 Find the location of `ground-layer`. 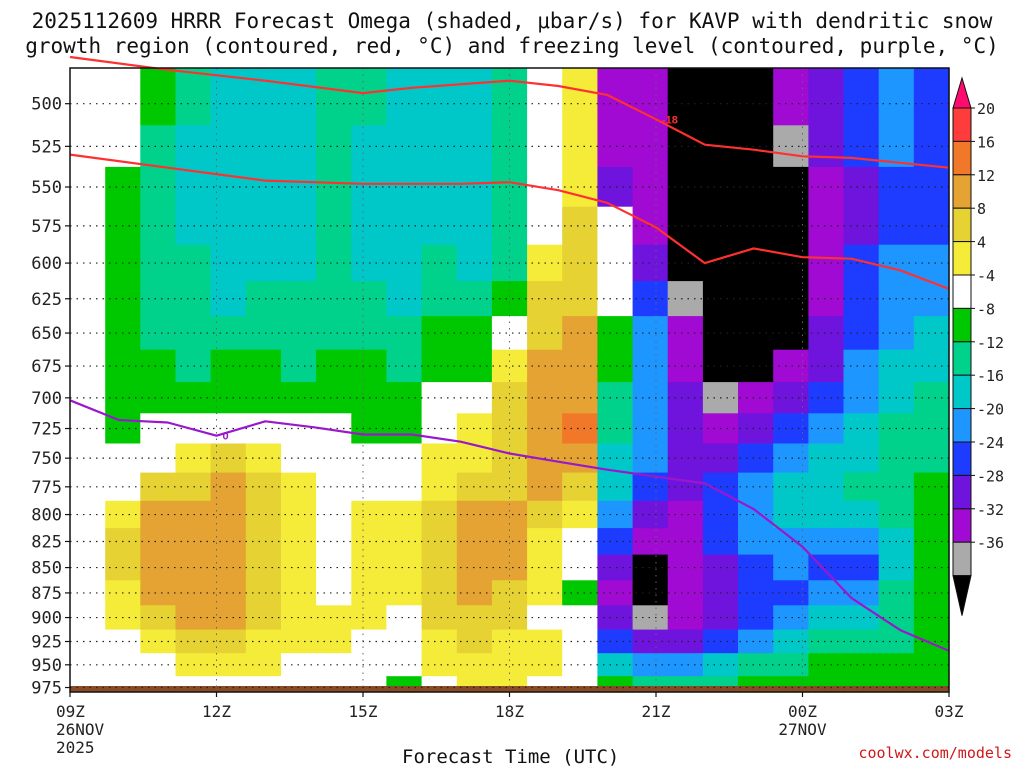

ground-layer is located at coordinates (509, 689).